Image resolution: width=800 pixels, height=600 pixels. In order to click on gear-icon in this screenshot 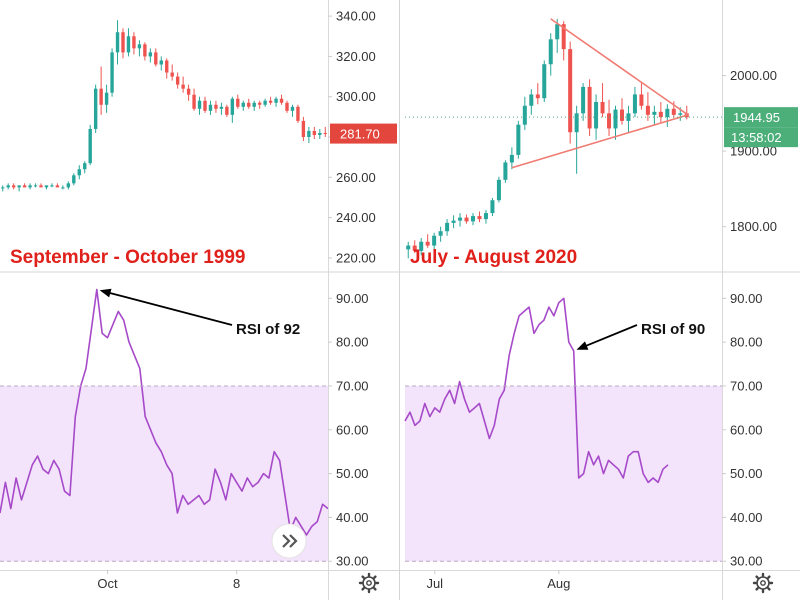, I will do `click(369, 583)`.